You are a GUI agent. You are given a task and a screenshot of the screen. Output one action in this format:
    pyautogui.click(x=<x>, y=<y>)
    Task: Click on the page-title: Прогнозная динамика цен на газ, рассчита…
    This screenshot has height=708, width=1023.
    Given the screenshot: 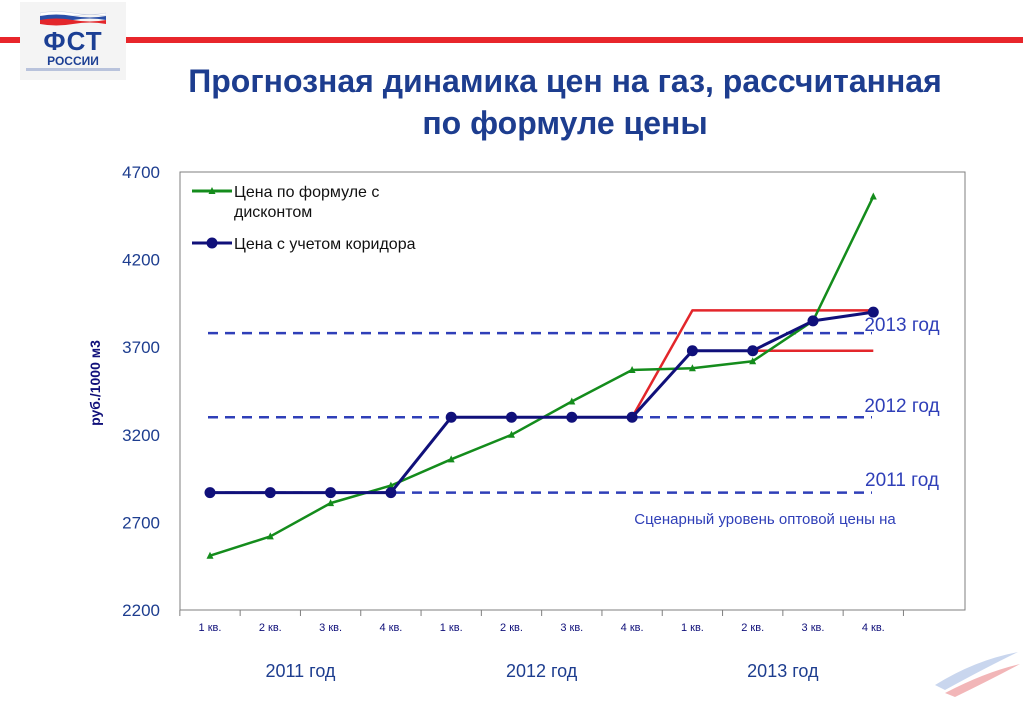 What is the action you would take?
    pyautogui.click(x=565, y=102)
    